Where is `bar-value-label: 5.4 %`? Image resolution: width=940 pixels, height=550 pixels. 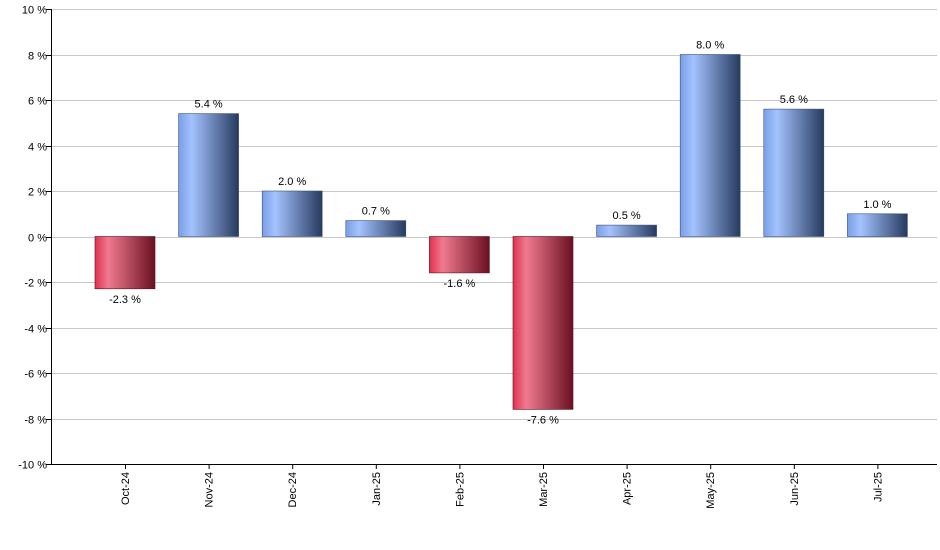 bar-value-label: 5.4 % is located at coordinates (209, 105).